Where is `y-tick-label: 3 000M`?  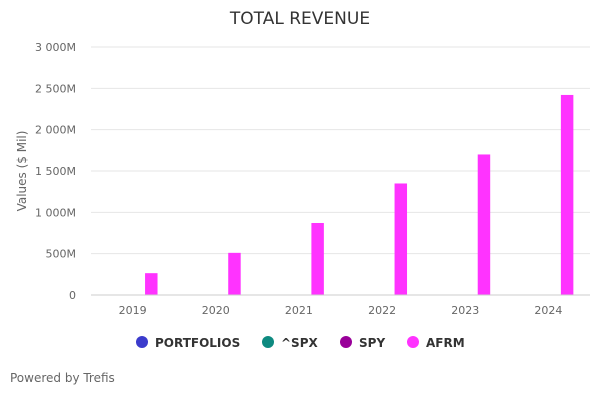
y-tick-label: 3 000M is located at coordinates (55, 47).